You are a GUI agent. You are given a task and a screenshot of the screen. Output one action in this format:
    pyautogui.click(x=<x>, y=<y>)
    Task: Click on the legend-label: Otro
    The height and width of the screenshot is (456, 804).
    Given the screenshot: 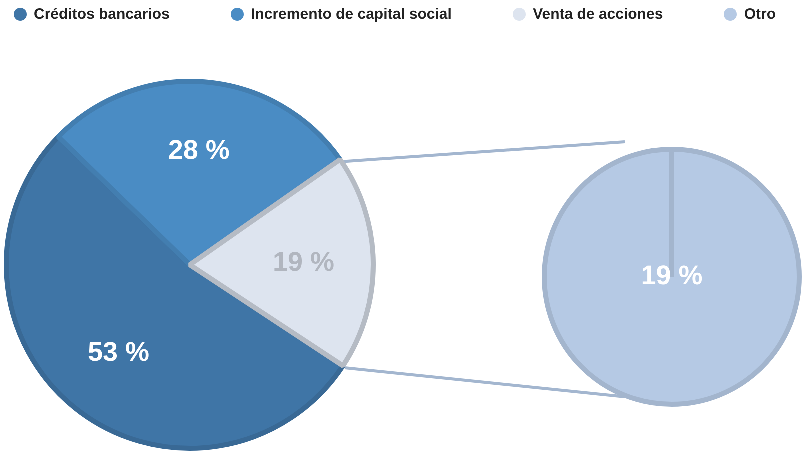 What is the action you would take?
    pyautogui.click(x=759, y=14)
    